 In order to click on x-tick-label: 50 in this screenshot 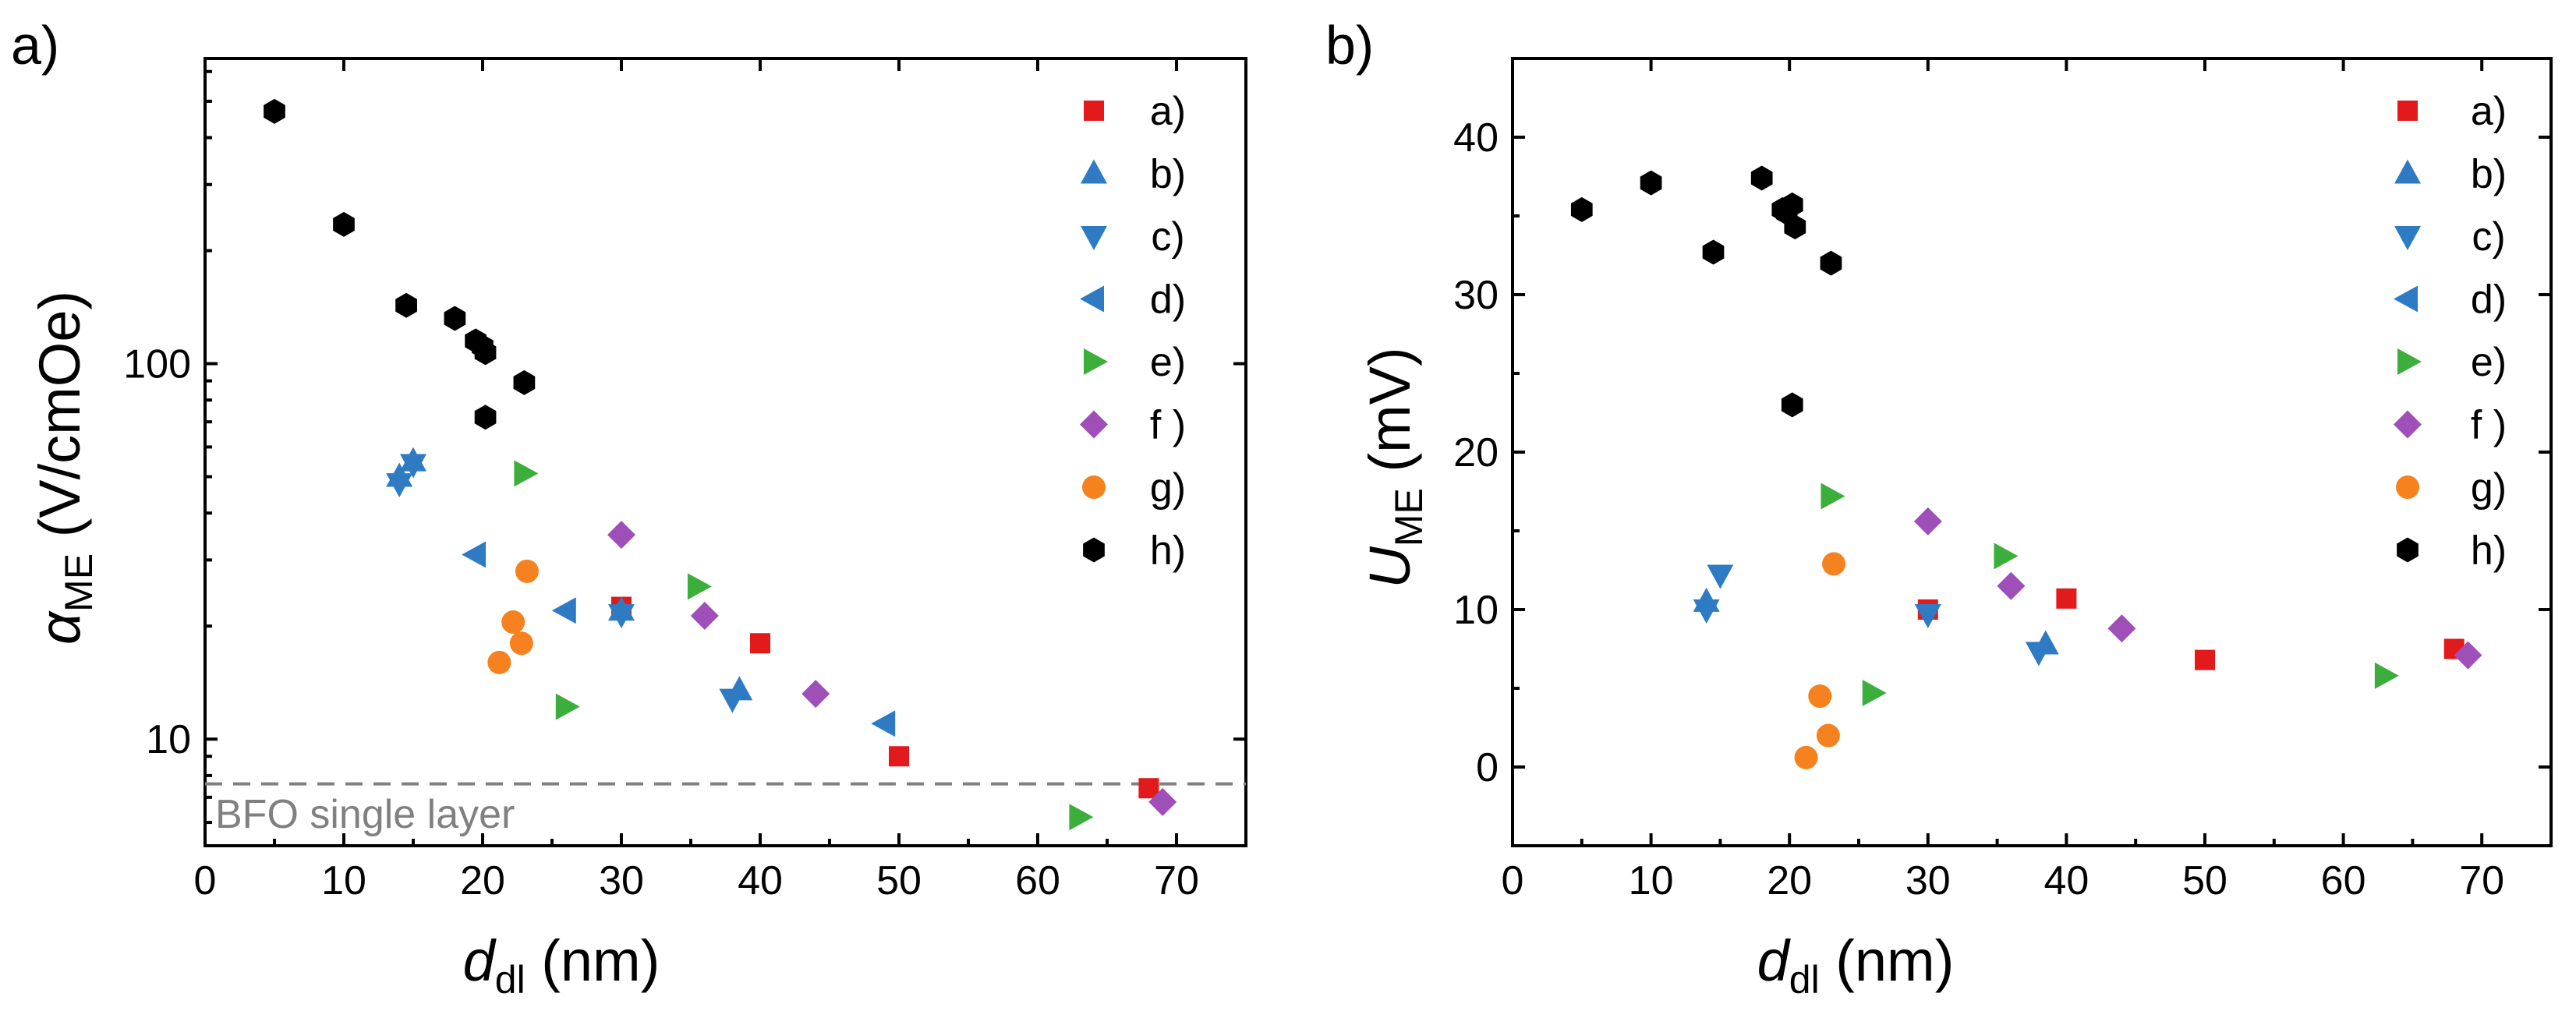, I will do `click(2204, 880)`.